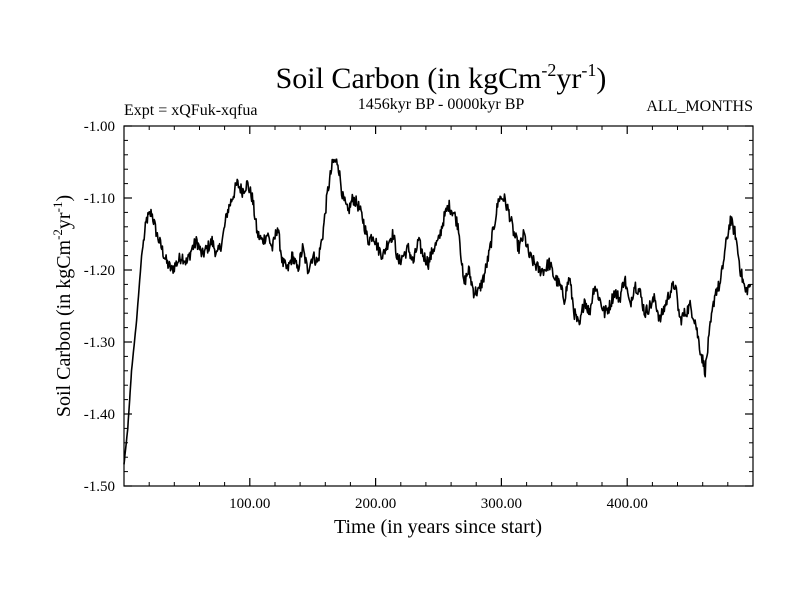 The image size is (800, 600). What do you see at coordinates (99, 415) in the screenshot?
I see `y-tick-label: -1.40` at bounding box center [99, 415].